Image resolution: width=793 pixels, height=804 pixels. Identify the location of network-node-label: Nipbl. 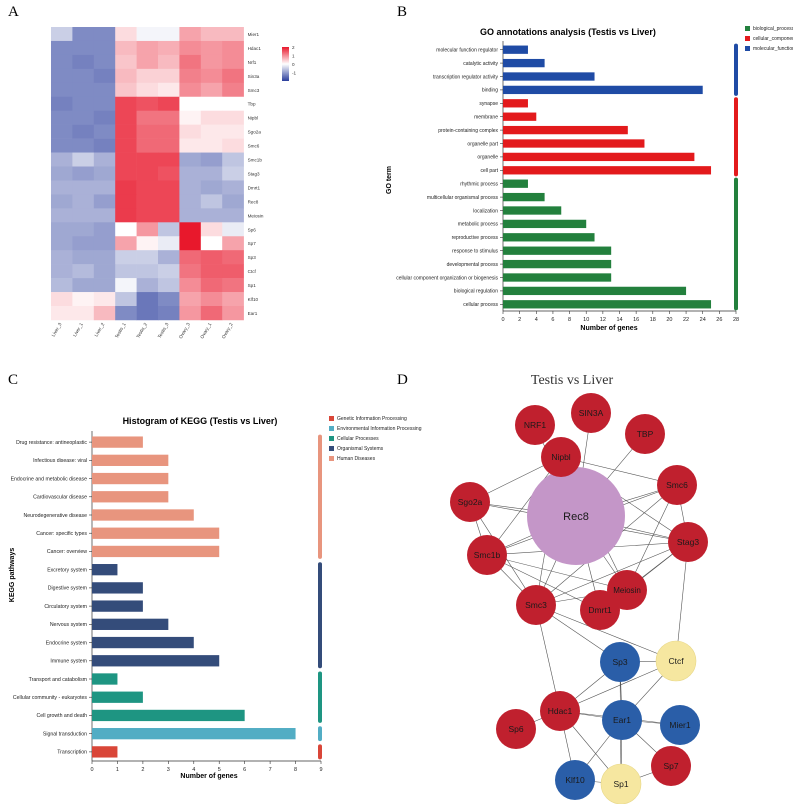
(560, 457).